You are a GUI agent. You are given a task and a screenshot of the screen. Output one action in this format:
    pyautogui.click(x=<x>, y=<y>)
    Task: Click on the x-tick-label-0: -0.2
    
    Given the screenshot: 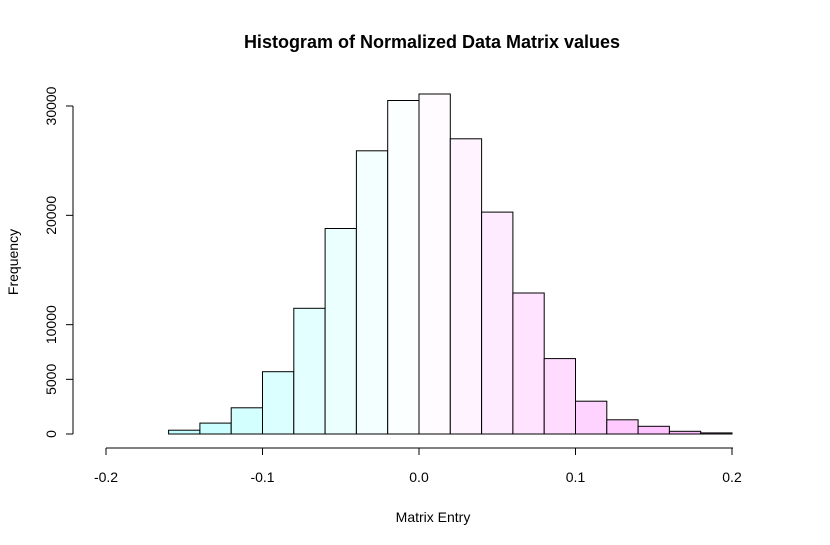 What is the action you would take?
    pyautogui.click(x=106, y=477)
    